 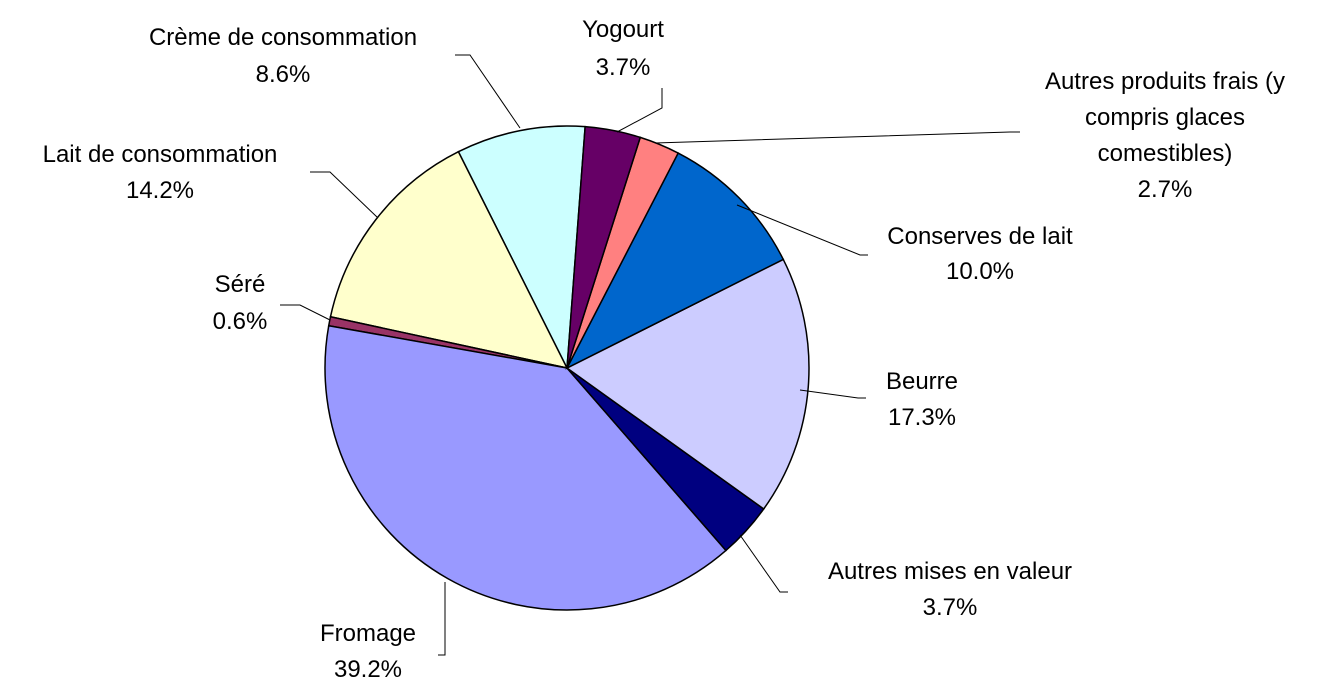 What do you see at coordinates (950, 571) in the screenshot?
I see `slice-label: Autres mises en valeur` at bounding box center [950, 571].